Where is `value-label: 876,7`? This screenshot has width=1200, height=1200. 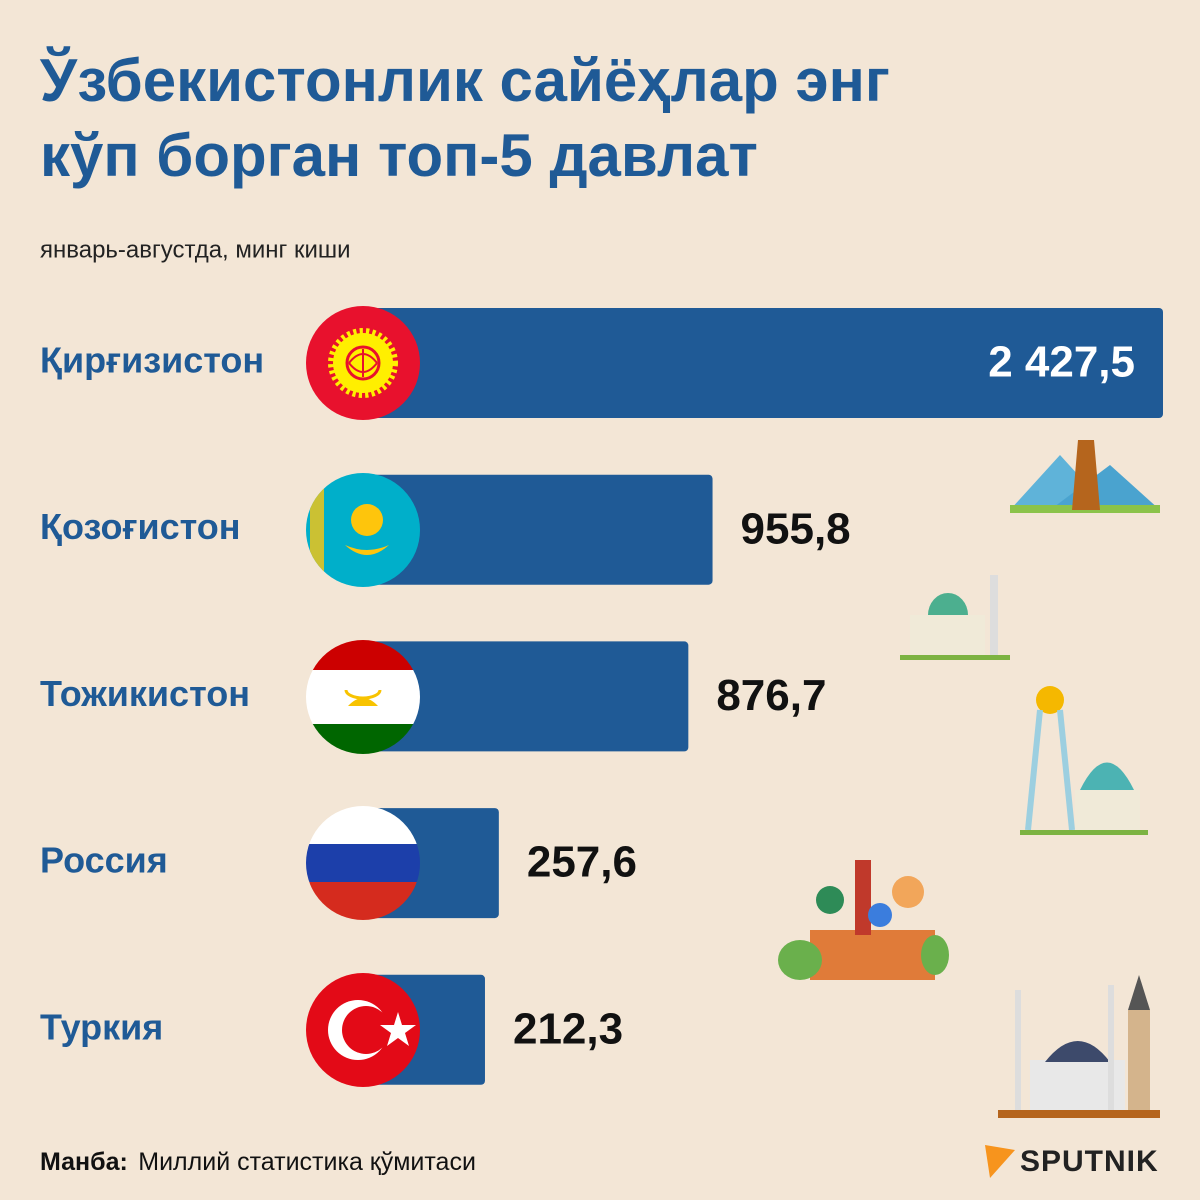 value-label: 876,7 is located at coordinates (771, 695).